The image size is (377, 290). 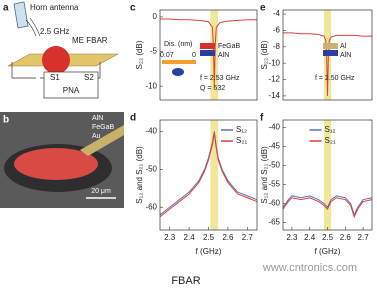 What do you see at coordinates (89, 77) in the screenshot?
I see `text: S2` at bounding box center [89, 77].